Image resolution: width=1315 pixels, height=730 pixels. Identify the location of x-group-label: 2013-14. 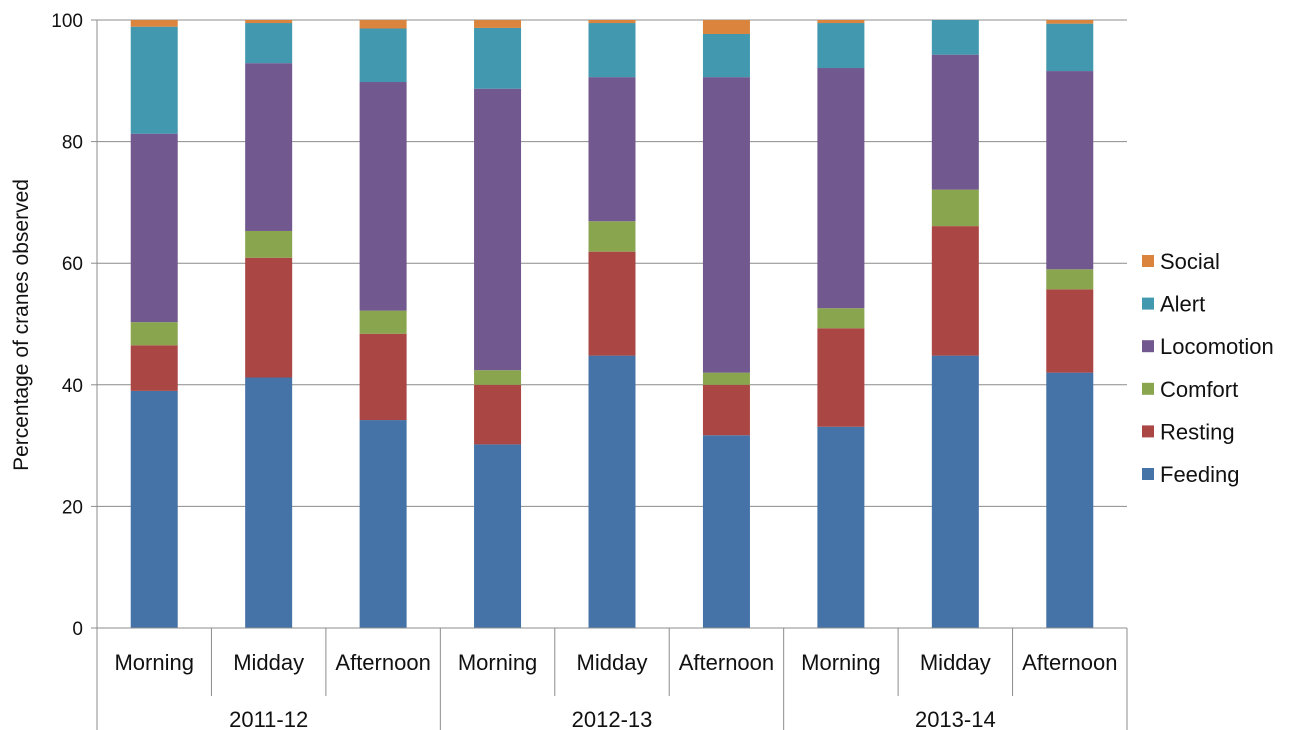
(955, 718).